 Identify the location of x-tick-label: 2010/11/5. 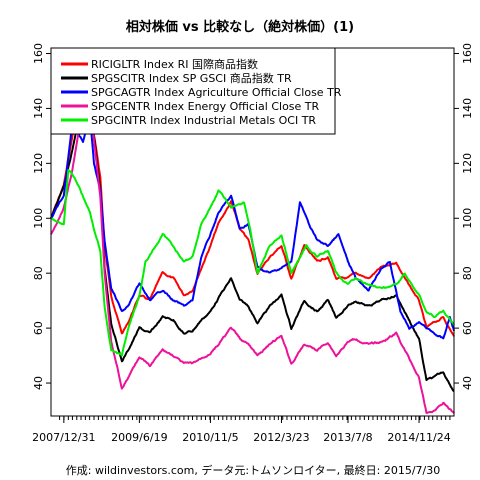
(210, 437).